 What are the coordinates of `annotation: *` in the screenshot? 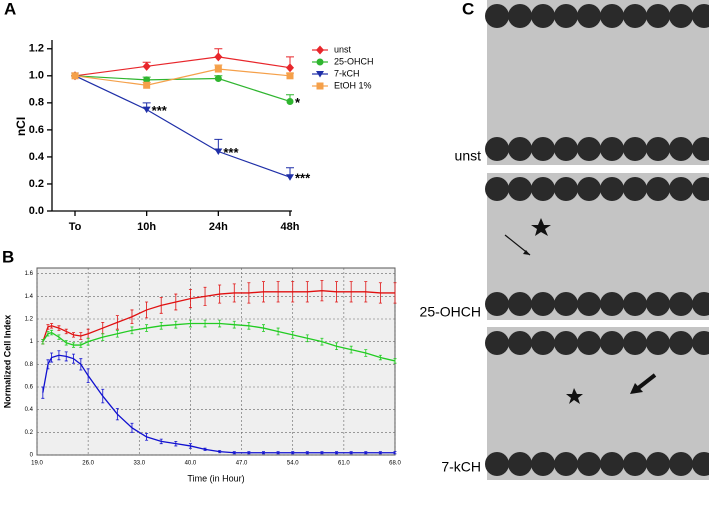 It's located at (298, 102).